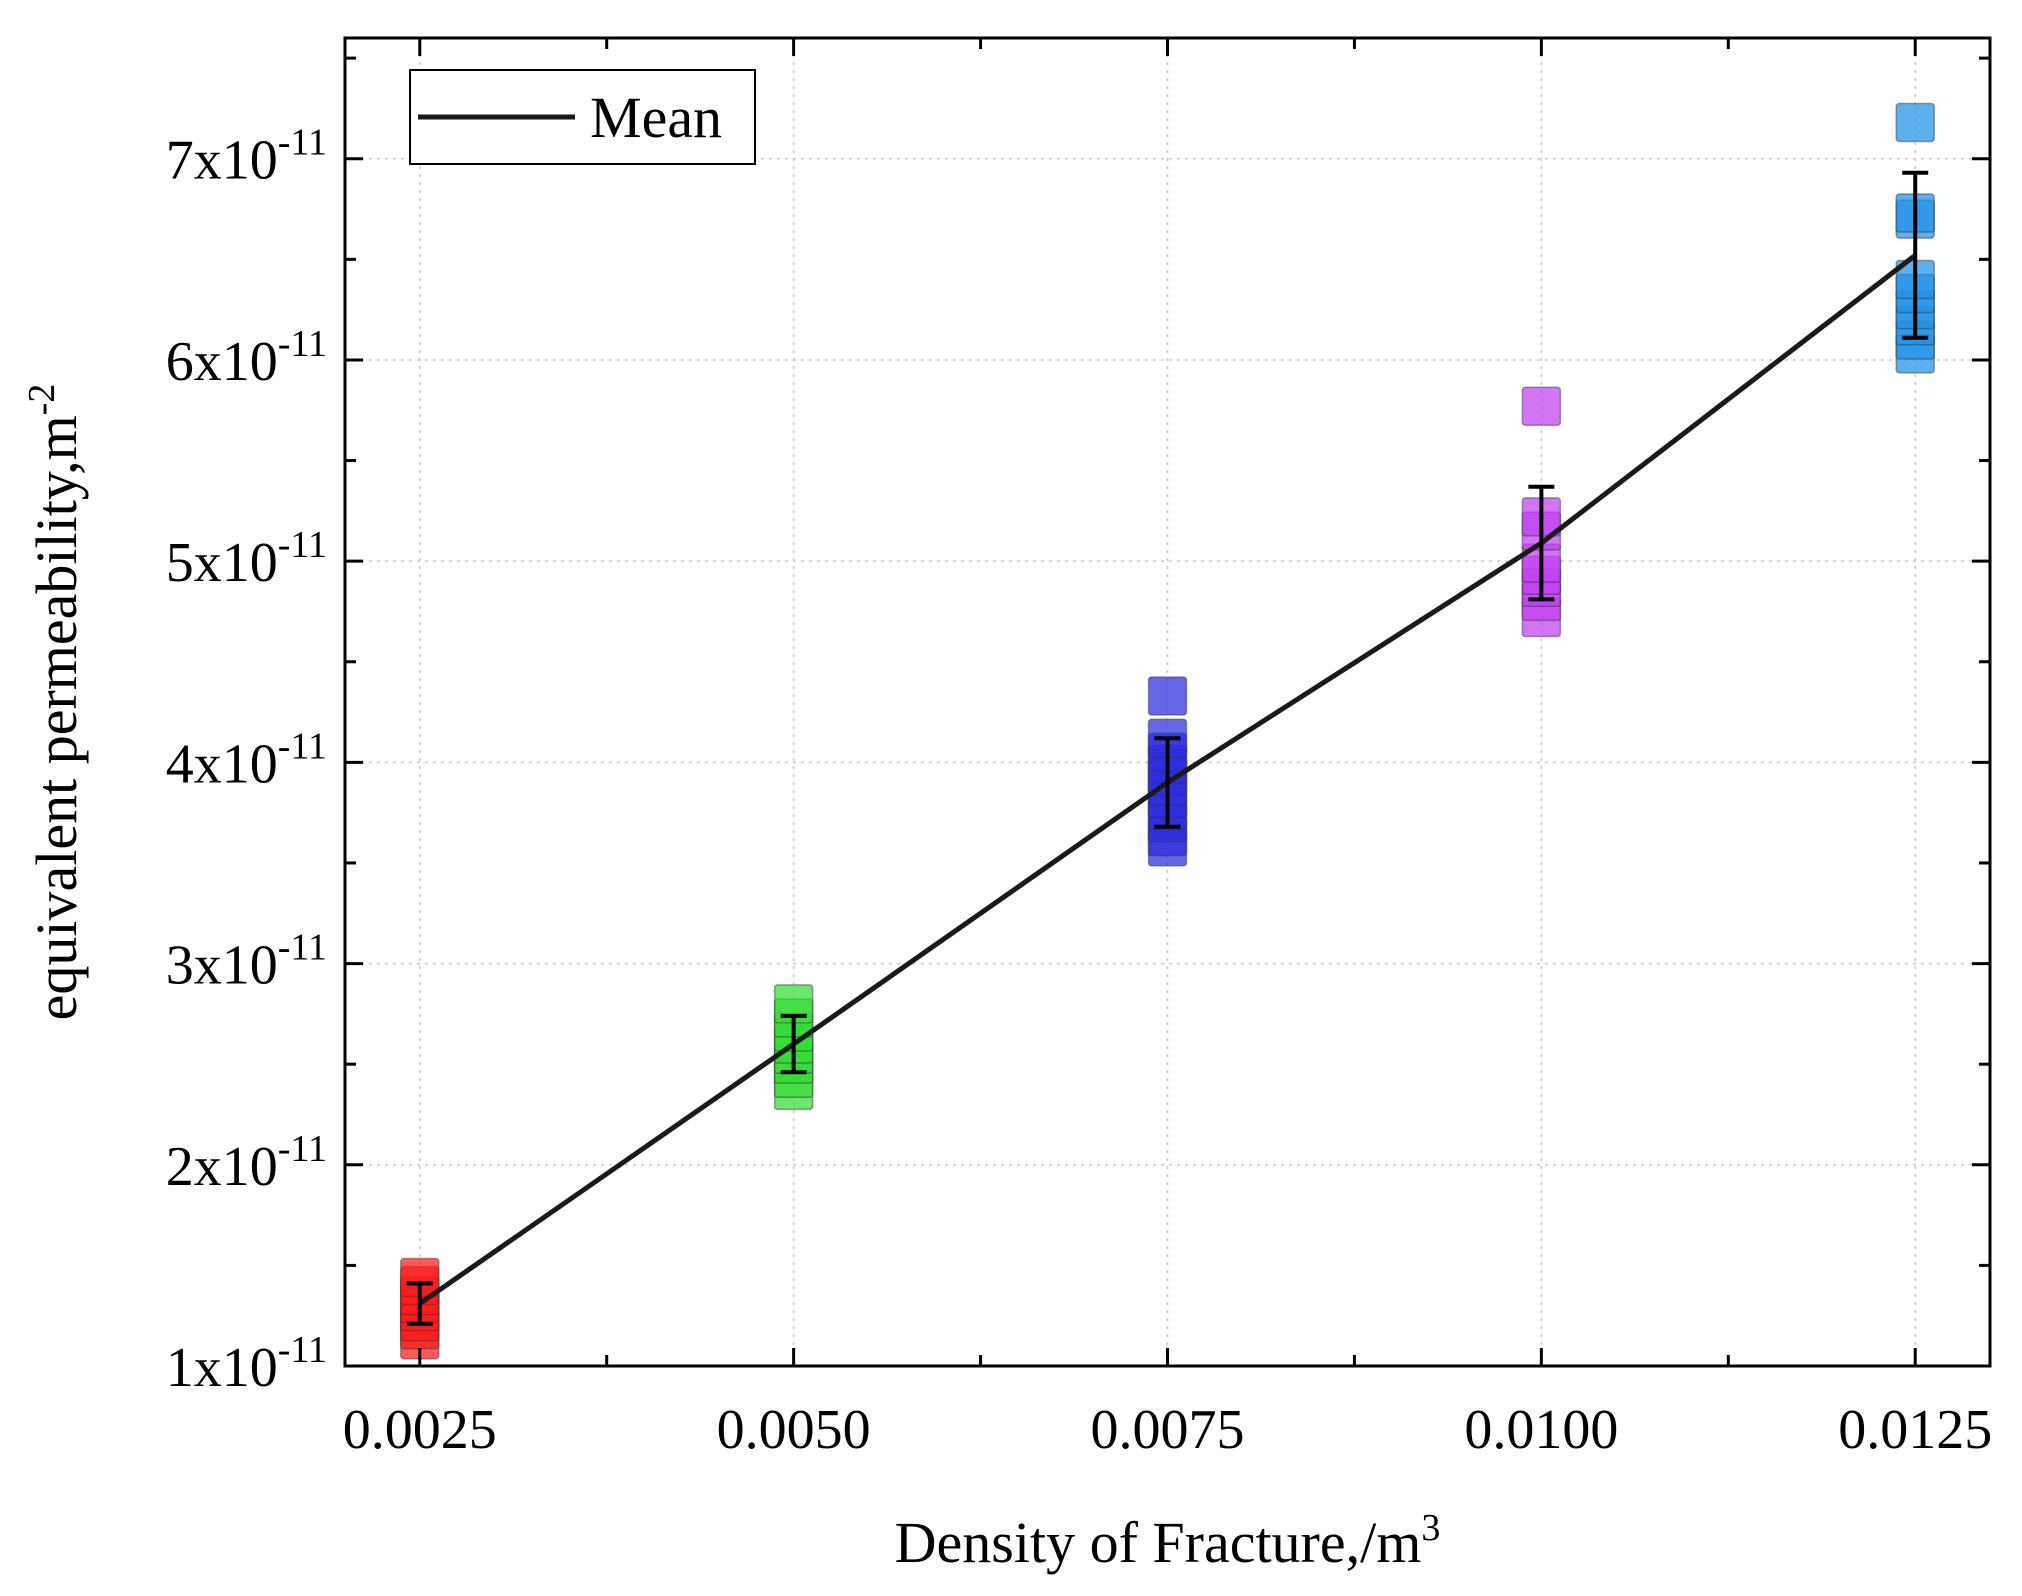 The image size is (2022, 1596). I want to click on y-tick-label-2: 3x10⁻¹¹, so click(246, 962).